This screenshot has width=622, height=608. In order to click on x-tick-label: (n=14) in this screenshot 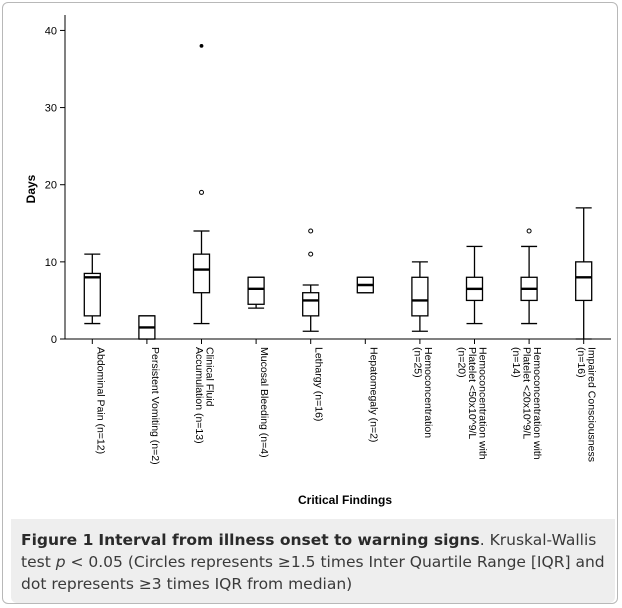, I will do `click(516, 362)`.